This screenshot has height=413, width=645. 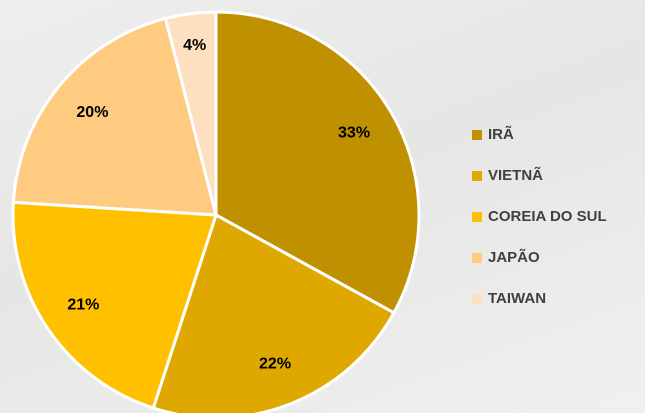 I want to click on data-label: 22%, so click(x=275, y=363).